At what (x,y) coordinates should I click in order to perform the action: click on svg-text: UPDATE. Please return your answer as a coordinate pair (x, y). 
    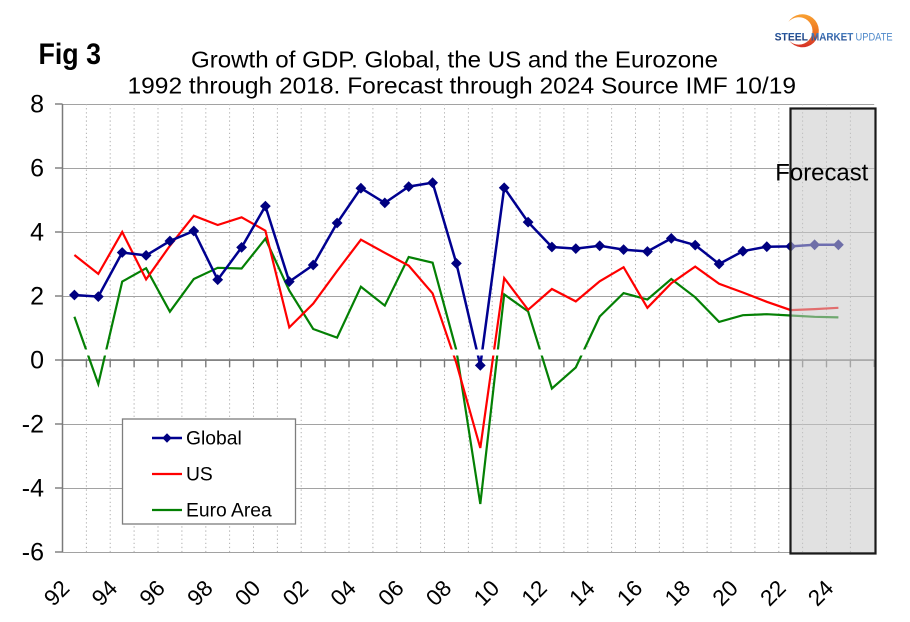
    Looking at the image, I should click on (874, 37).